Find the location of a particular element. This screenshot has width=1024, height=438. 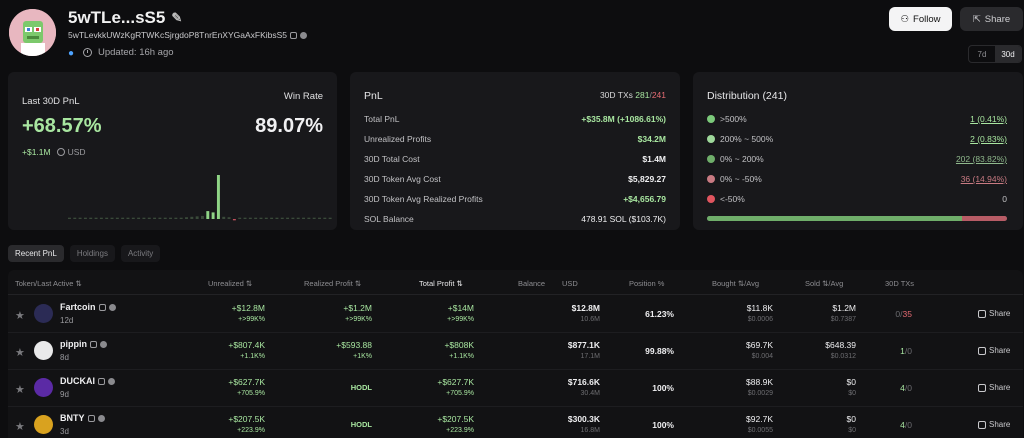

share-icon: ⇱ is located at coordinates (976, 19).